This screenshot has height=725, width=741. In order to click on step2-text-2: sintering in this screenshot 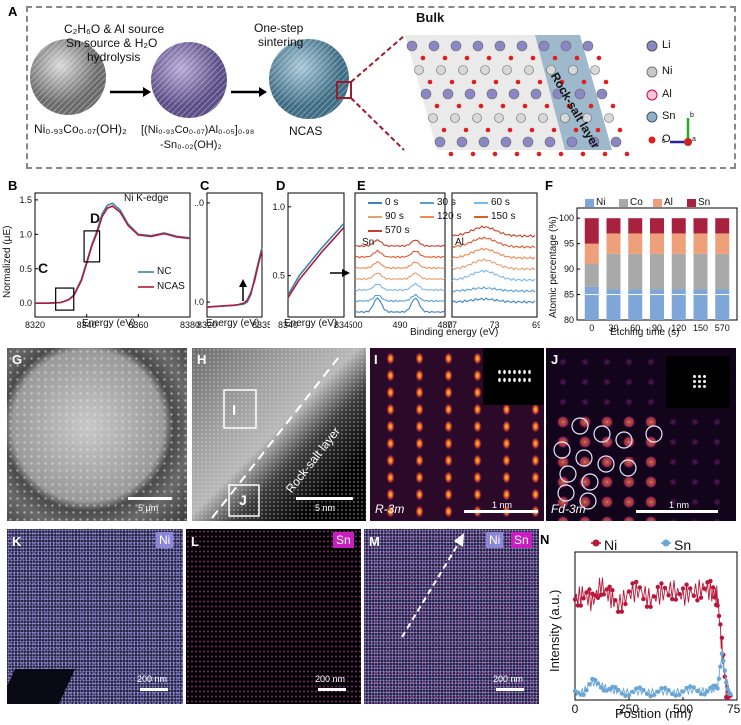, I will do `click(281, 42)`.